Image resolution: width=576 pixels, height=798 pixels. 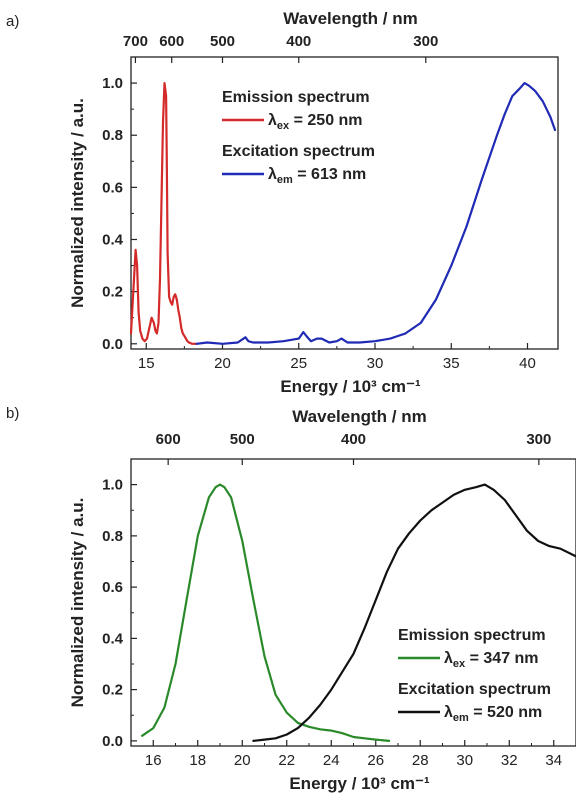 What do you see at coordinates (325, 120) in the screenshot?
I see `legend-value: = 250 nm` at bounding box center [325, 120].